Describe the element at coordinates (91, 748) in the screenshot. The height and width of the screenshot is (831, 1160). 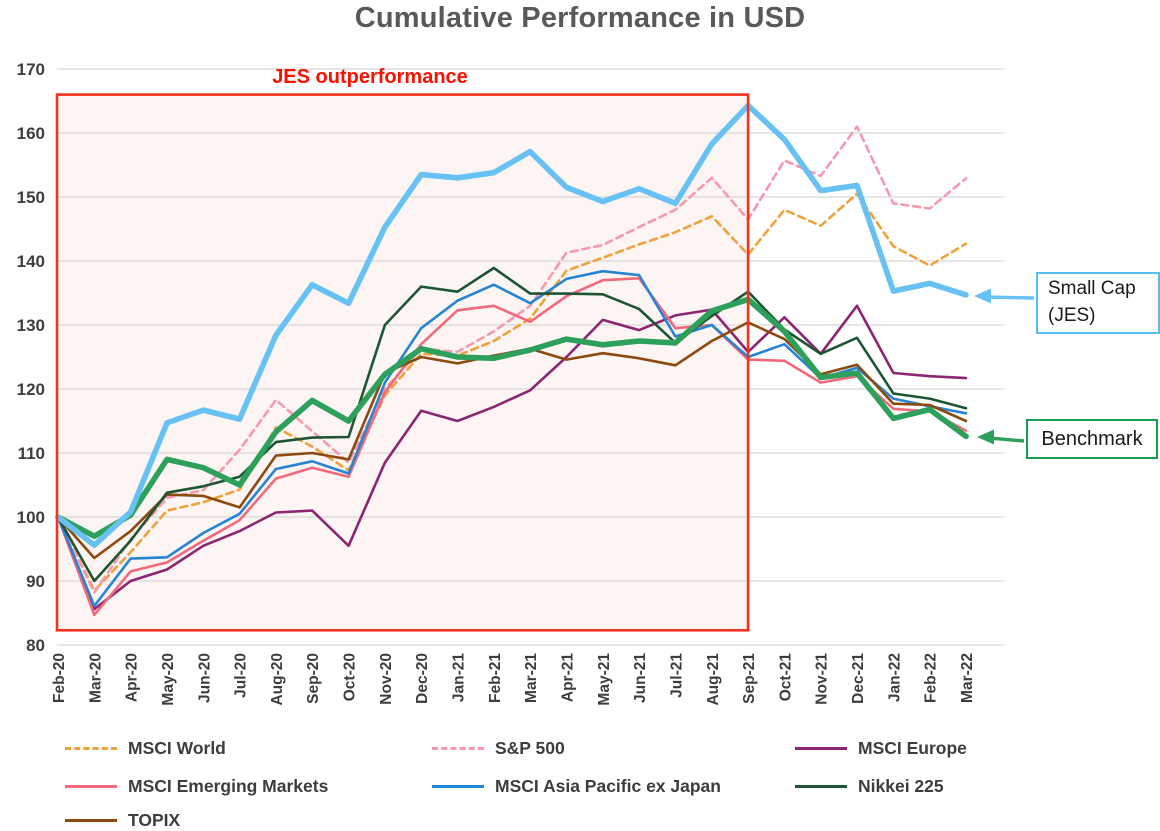
I see `legend-swatch-msci-world` at that location.